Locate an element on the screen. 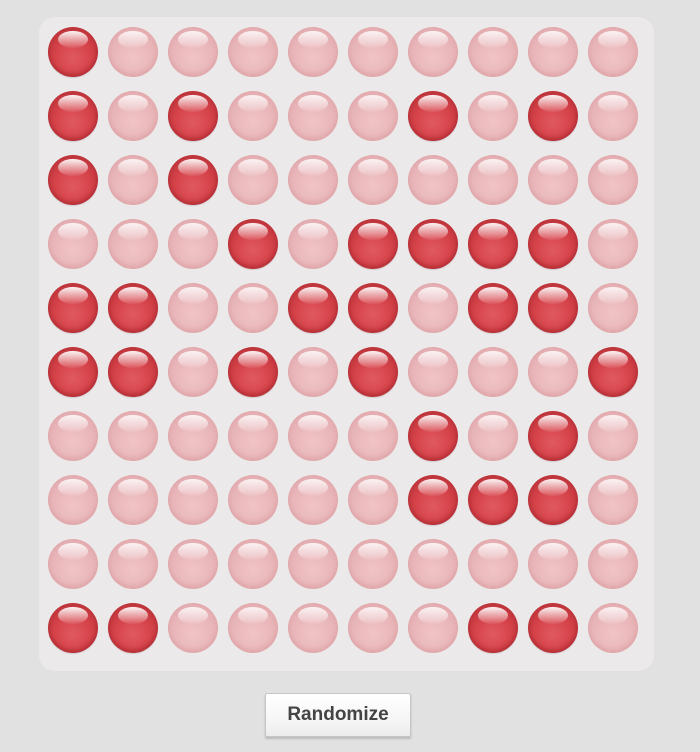 This screenshot has height=752, width=700. ball-r5-c5 is located at coordinates (313, 308).